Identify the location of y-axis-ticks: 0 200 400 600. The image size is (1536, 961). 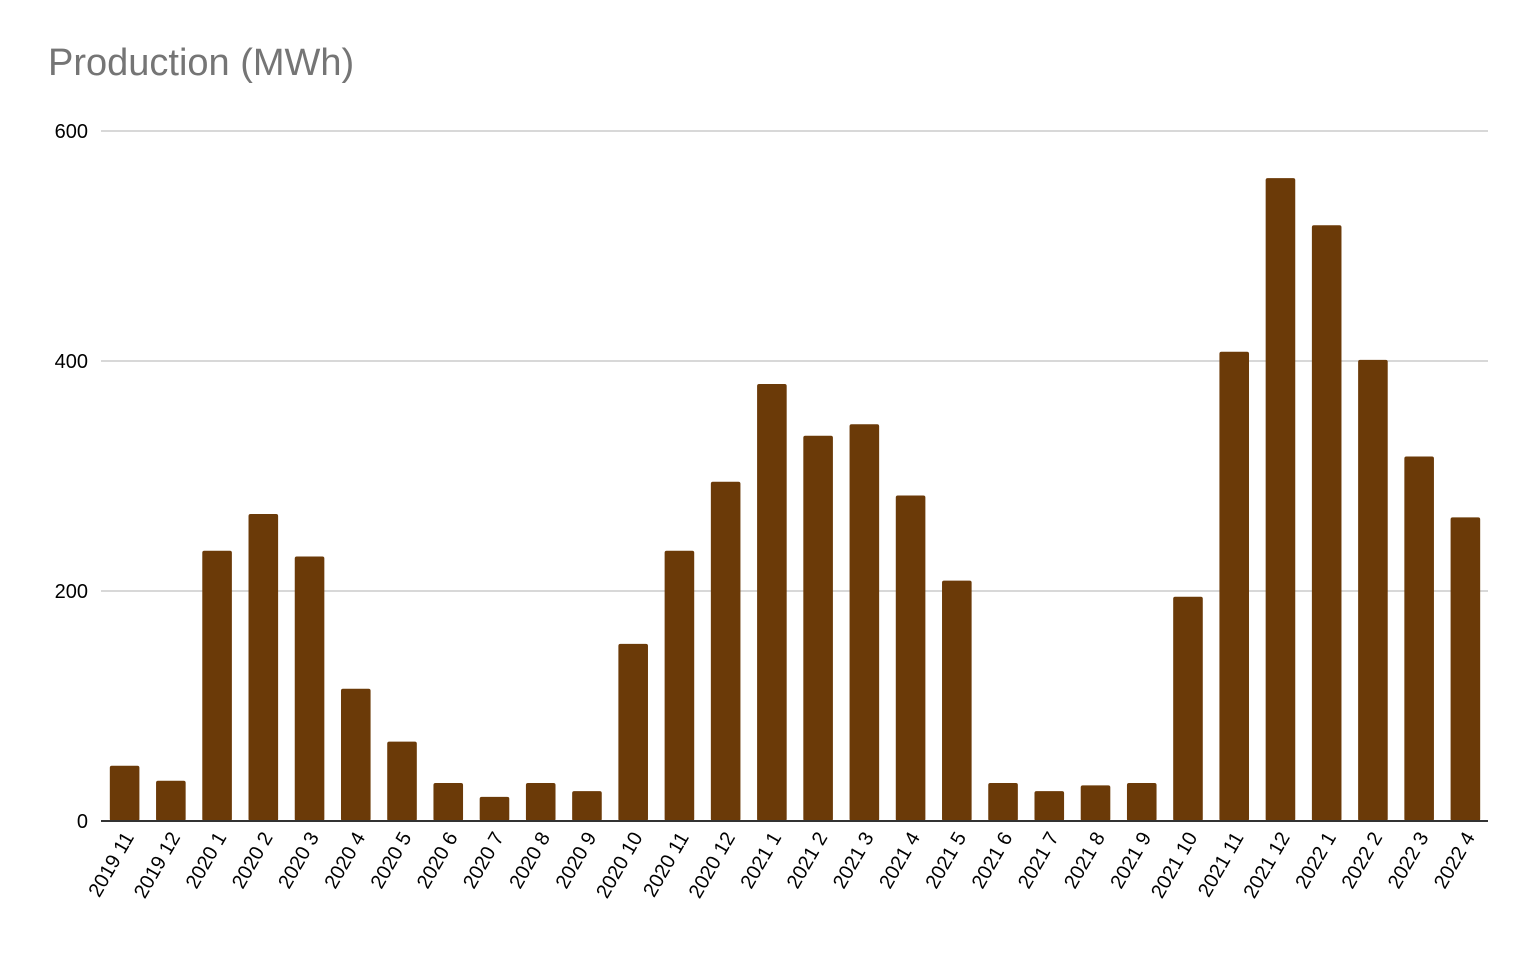
(71, 477).